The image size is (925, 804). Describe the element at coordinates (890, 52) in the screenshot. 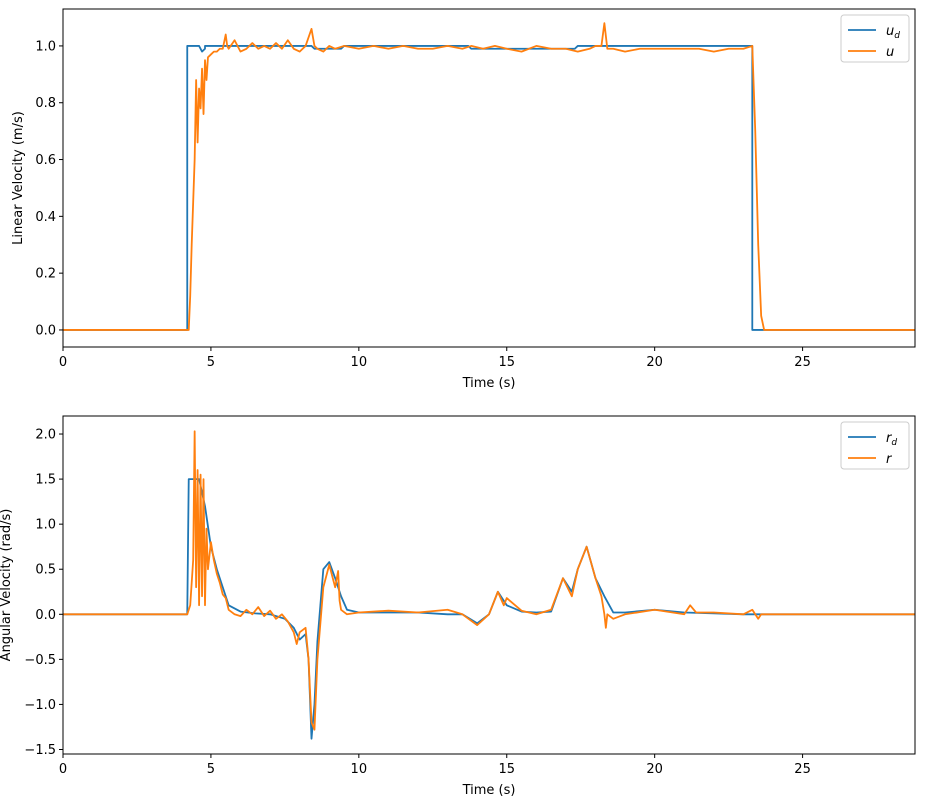

I see `legend-label-u: u` at that location.